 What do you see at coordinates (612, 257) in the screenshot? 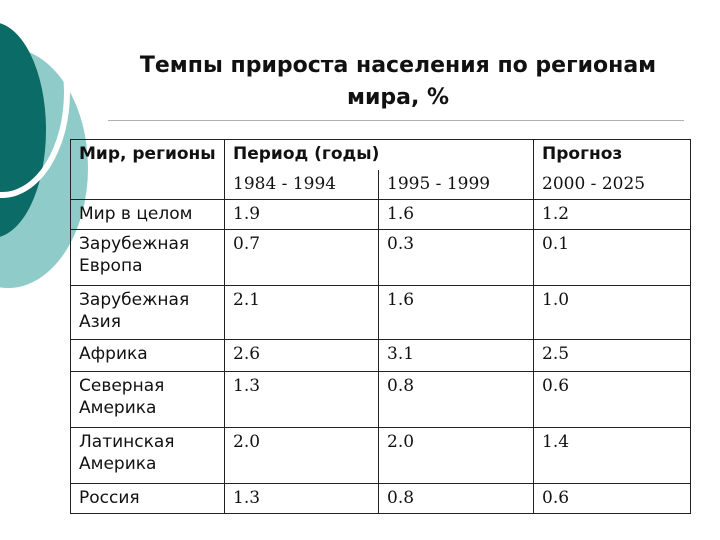
I see `value-cell: 0.1` at bounding box center [612, 257].